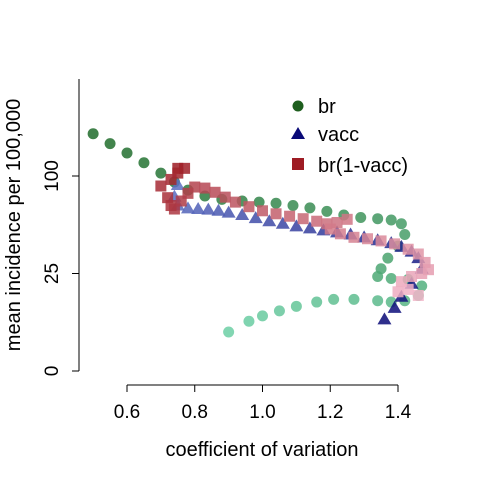  Describe the element at coordinates (52, 176) in the screenshot. I see `y-tick-label: 100` at that location.